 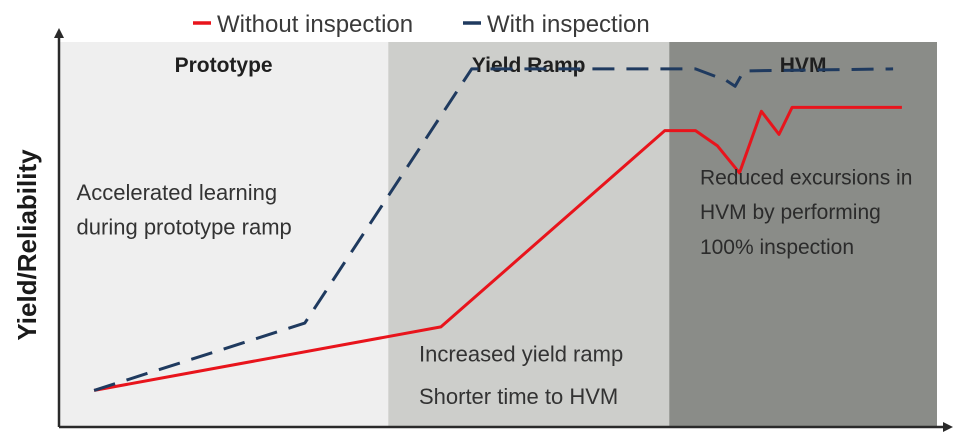 What do you see at coordinates (27, 245) in the screenshot?
I see `y-axis-label: Yield/Reliability` at bounding box center [27, 245].